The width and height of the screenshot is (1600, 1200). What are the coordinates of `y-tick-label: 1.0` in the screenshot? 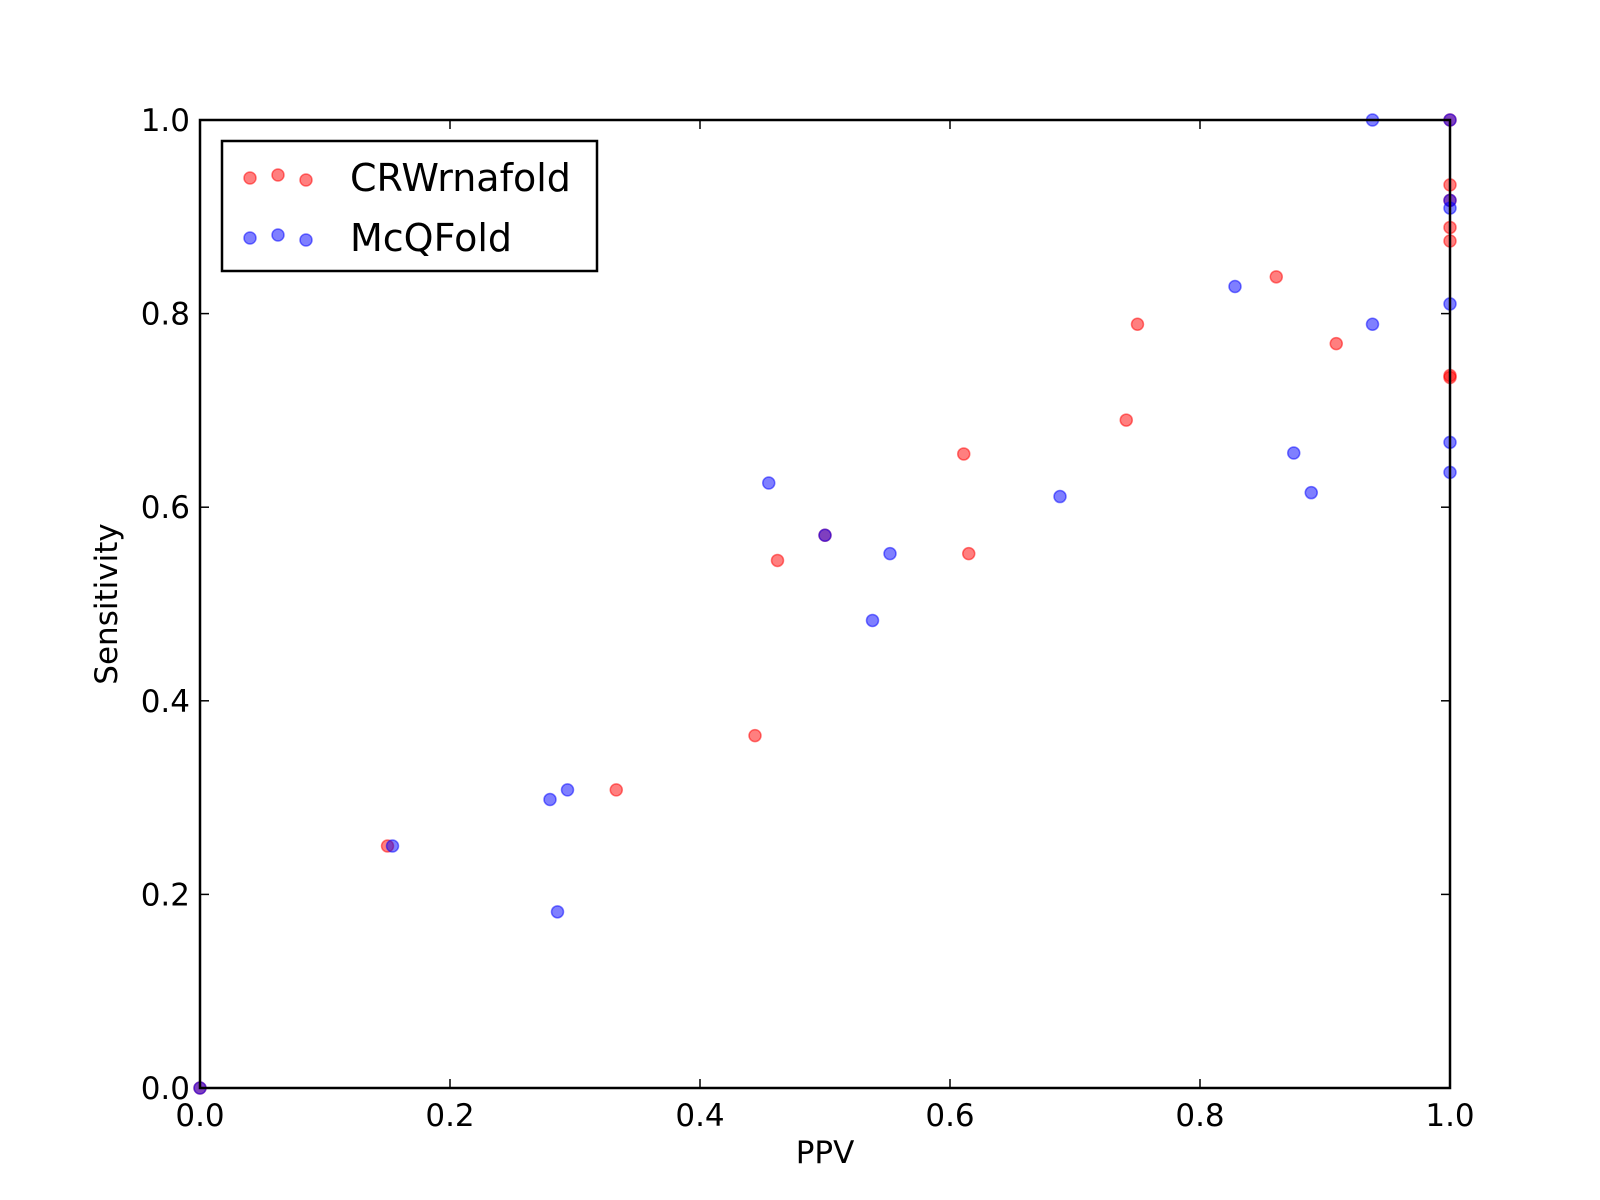 It's located at (165, 121).